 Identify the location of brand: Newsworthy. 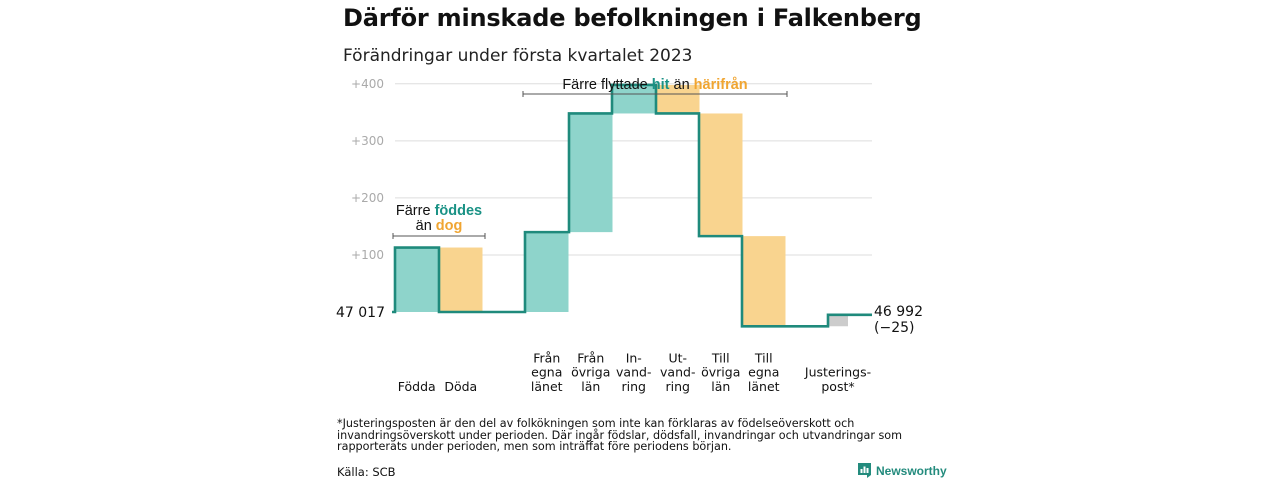
(902, 470).